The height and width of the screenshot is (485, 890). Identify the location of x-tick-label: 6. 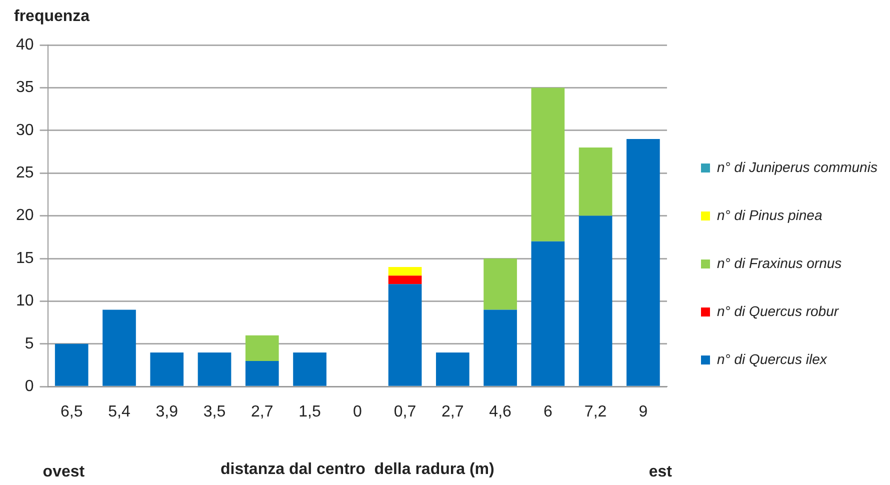
(547, 412).